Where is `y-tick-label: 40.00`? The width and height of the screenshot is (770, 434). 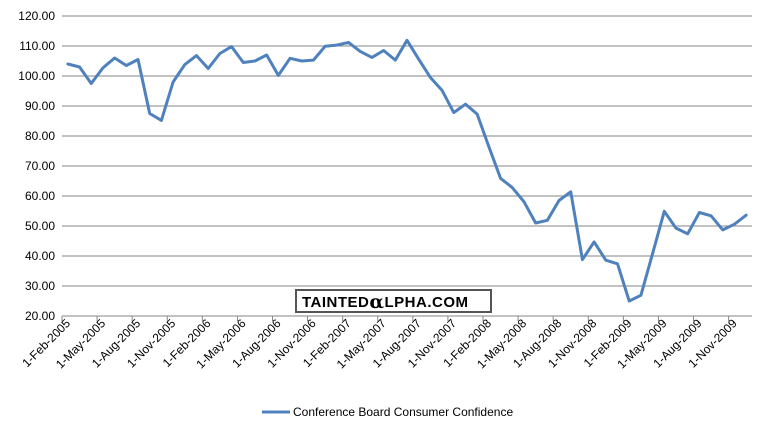
y-tick-label: 40.00 is located at coordinates (40, 256).